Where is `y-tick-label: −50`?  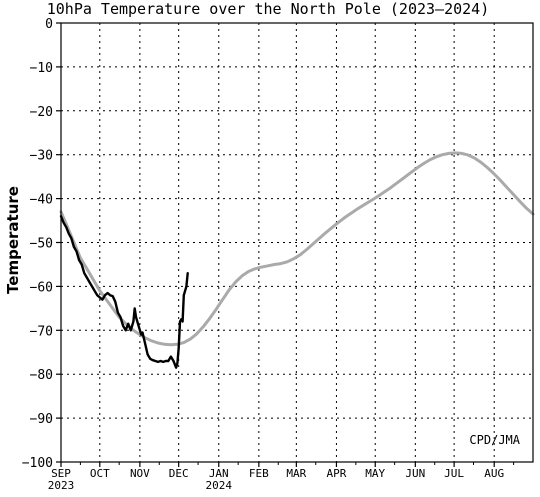
y-tick-label: −50 is located at coordinates (41, 244).